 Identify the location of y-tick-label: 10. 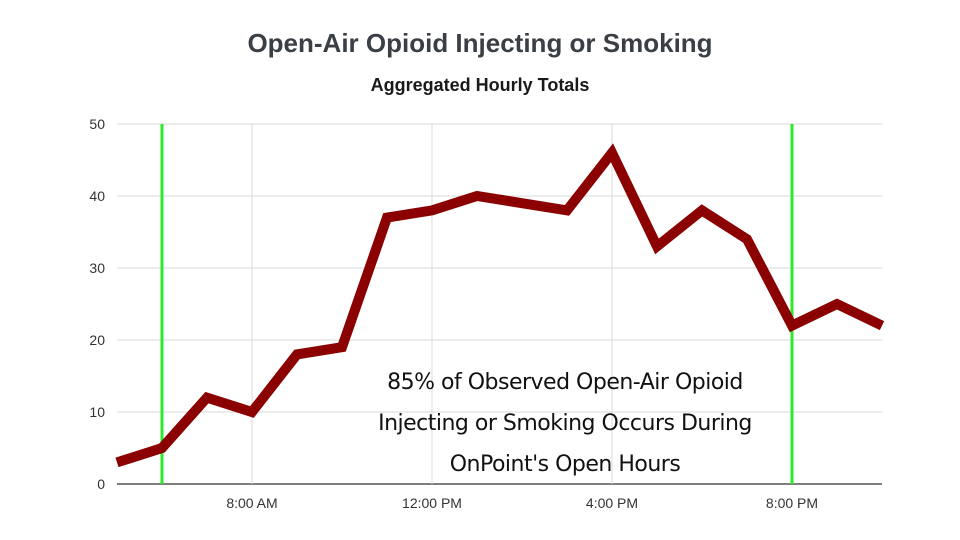
(97, 412).